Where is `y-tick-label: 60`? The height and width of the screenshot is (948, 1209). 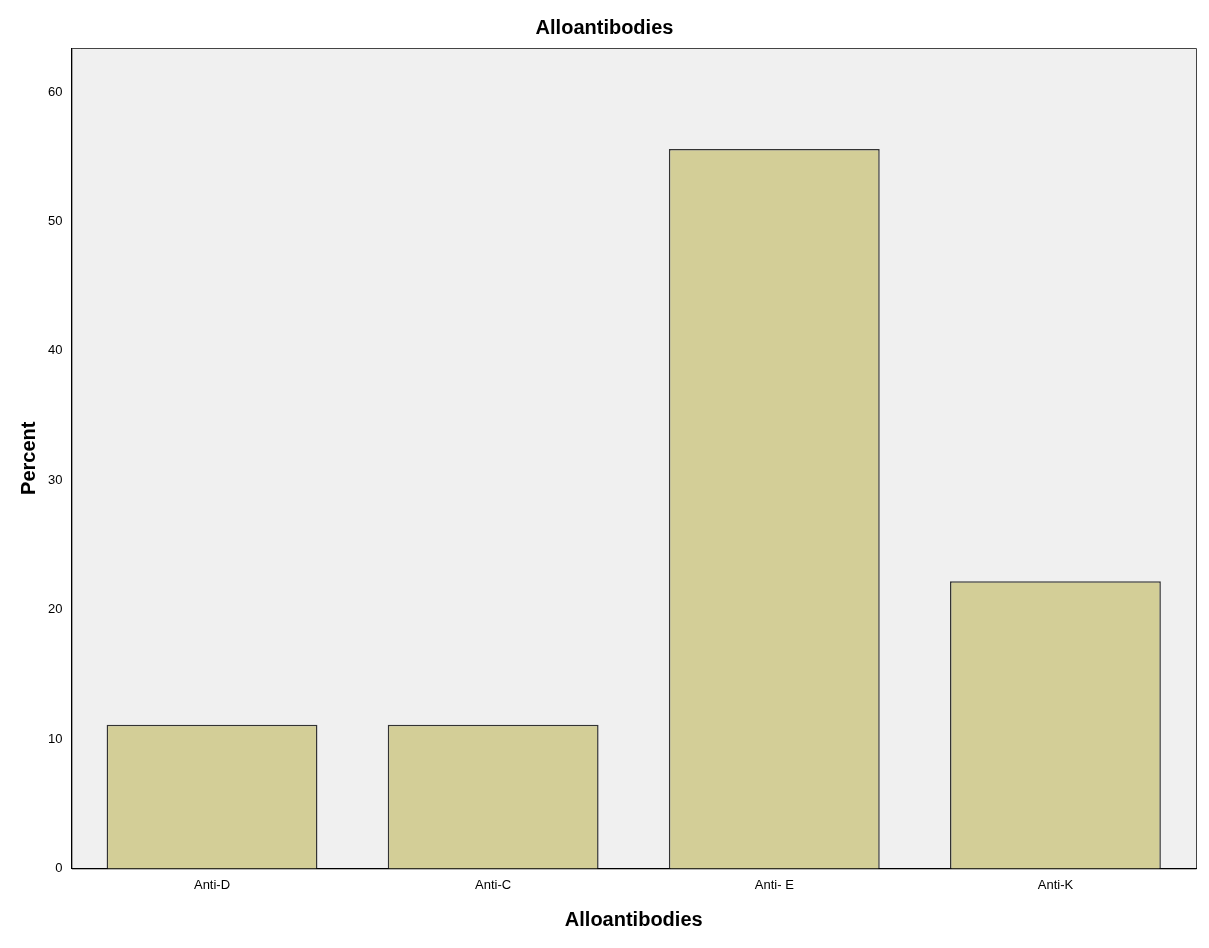
y-tick-label: 60 is located at coordinates (55, 91).